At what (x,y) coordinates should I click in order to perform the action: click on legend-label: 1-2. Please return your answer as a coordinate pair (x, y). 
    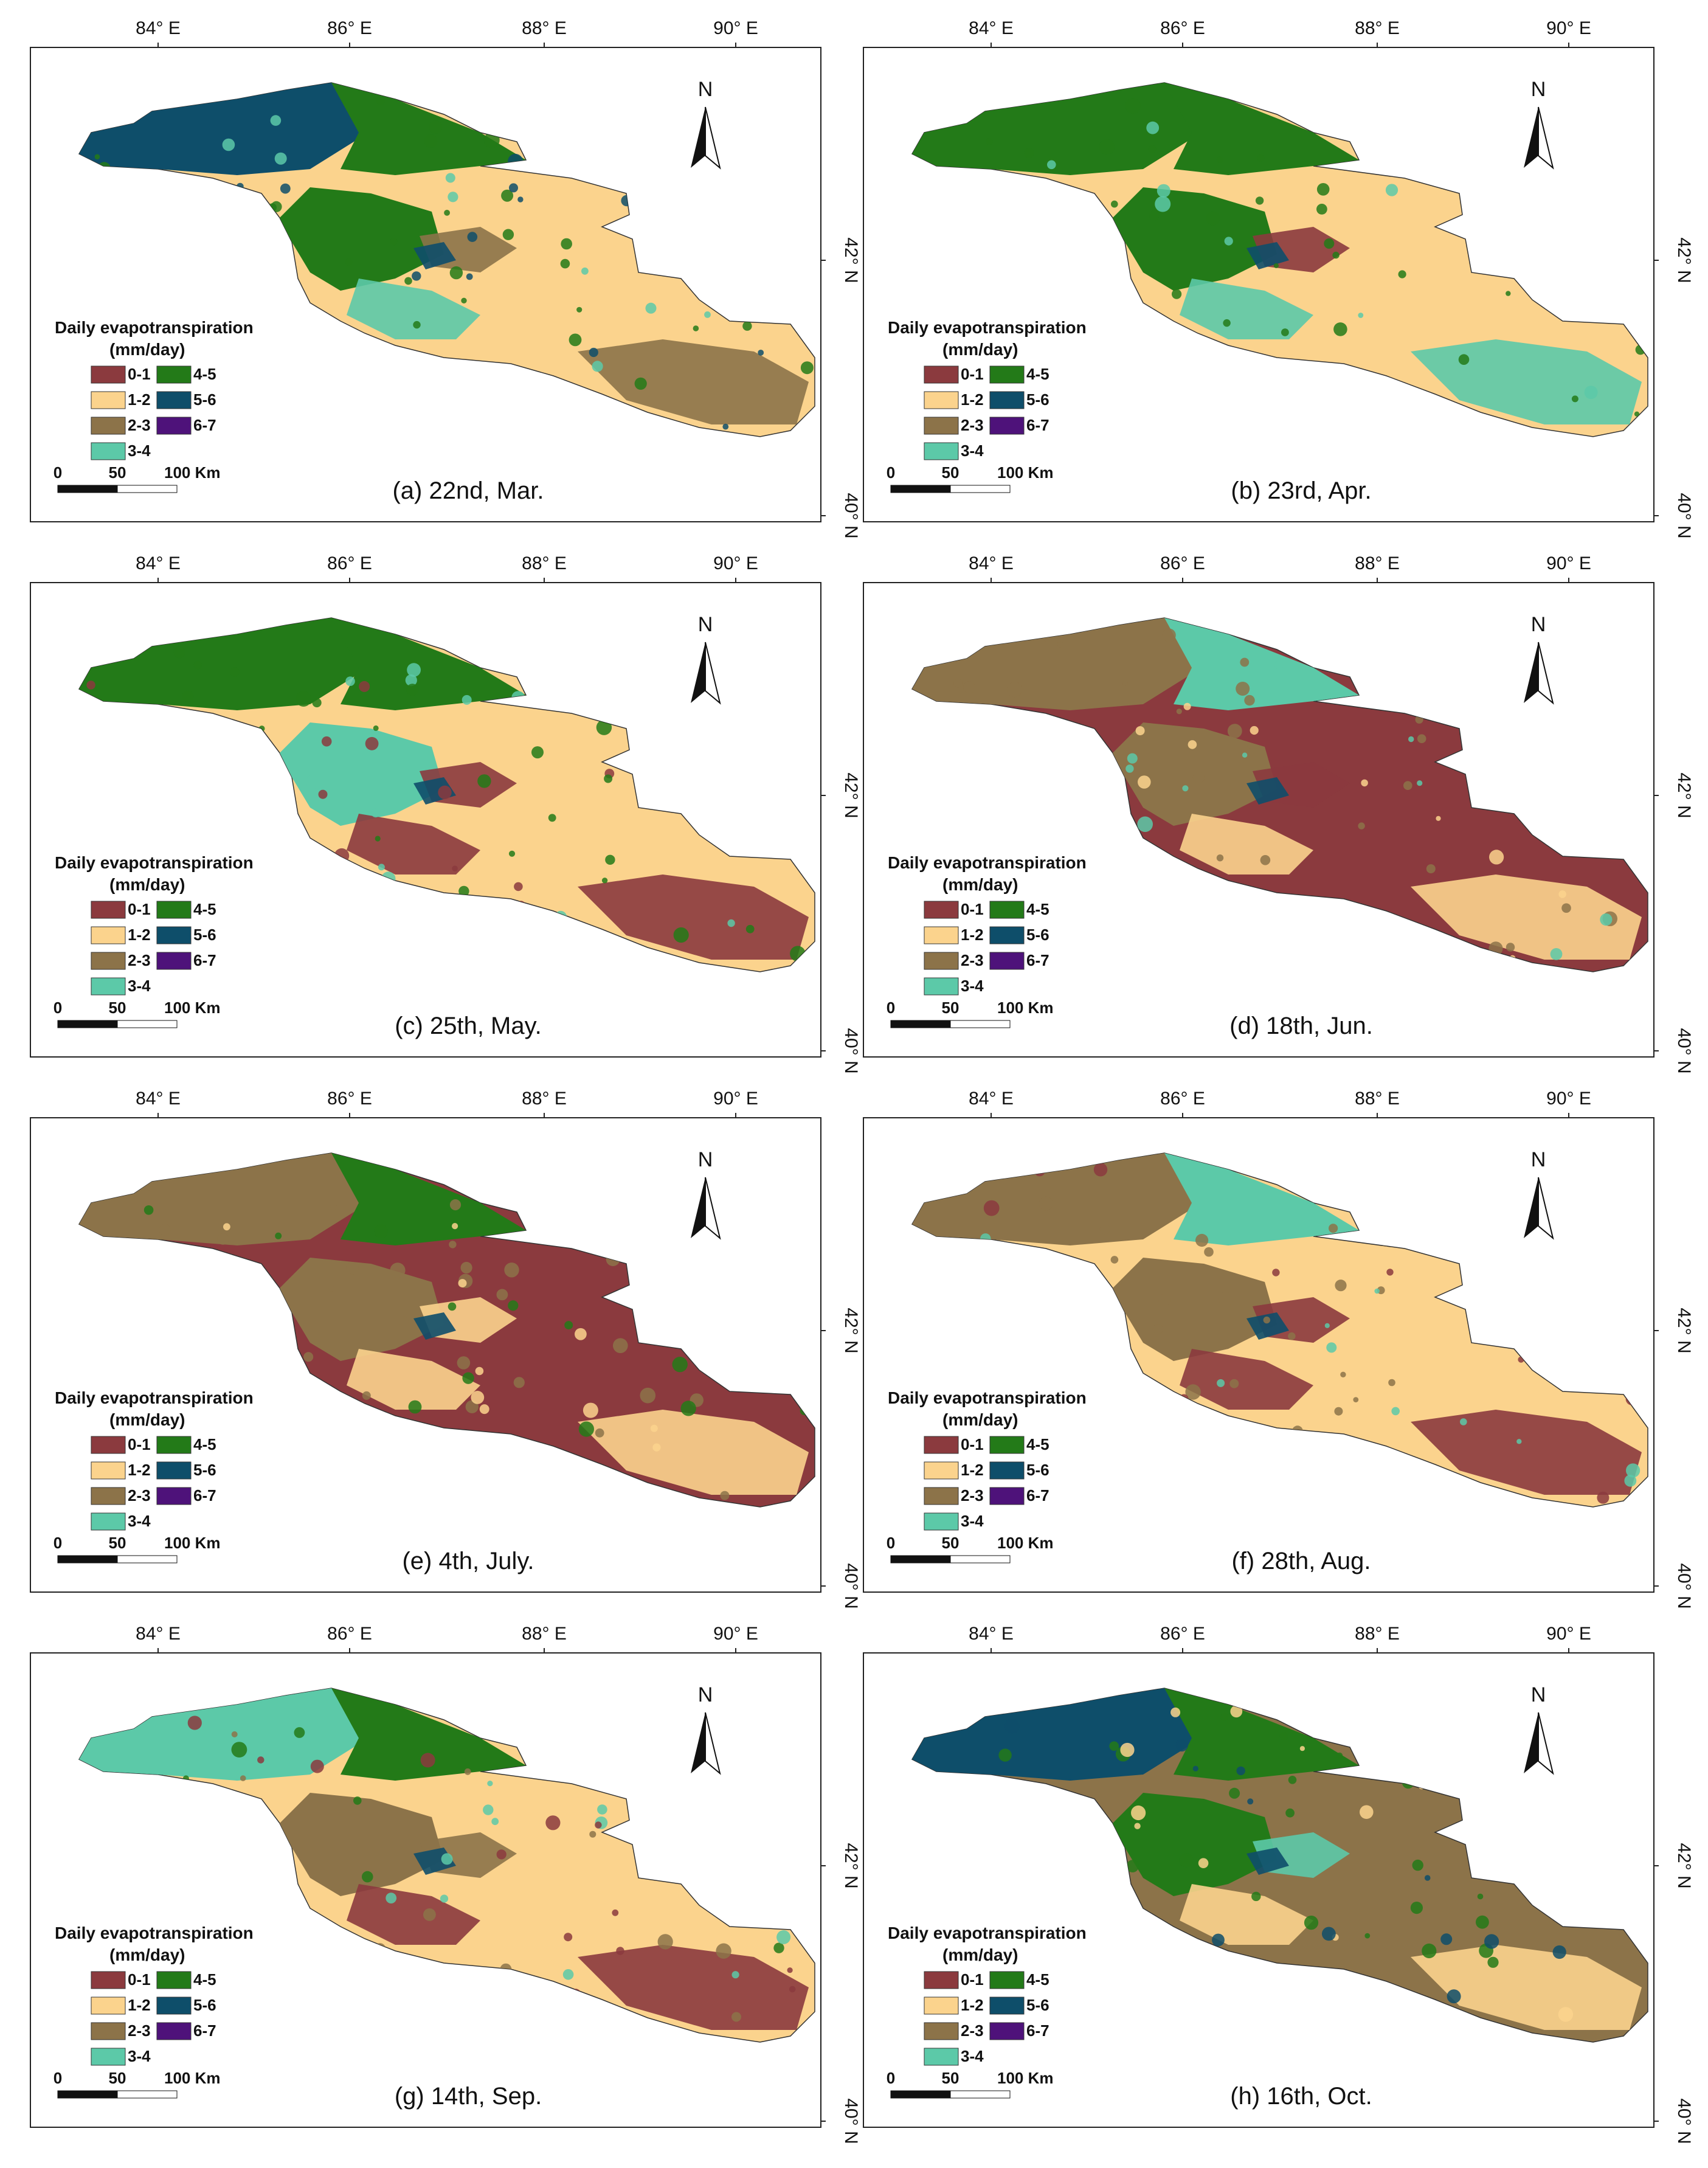
    Looking at the image, I should click on (139, 935).